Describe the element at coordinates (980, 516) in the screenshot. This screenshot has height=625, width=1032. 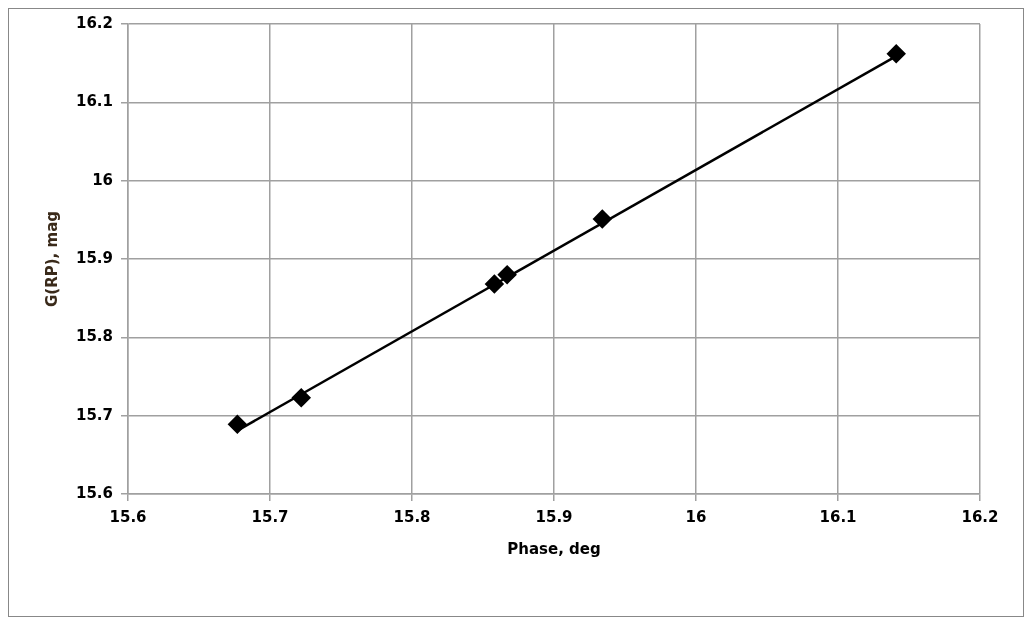
I see `x-tick-label: 16.2` at that location.